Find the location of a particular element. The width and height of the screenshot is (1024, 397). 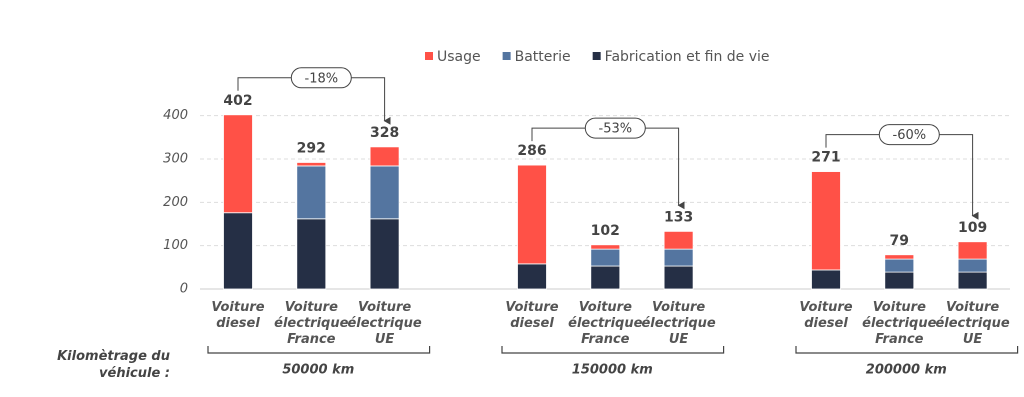

group-label: 50000 km is located at coordinates (318, 370).